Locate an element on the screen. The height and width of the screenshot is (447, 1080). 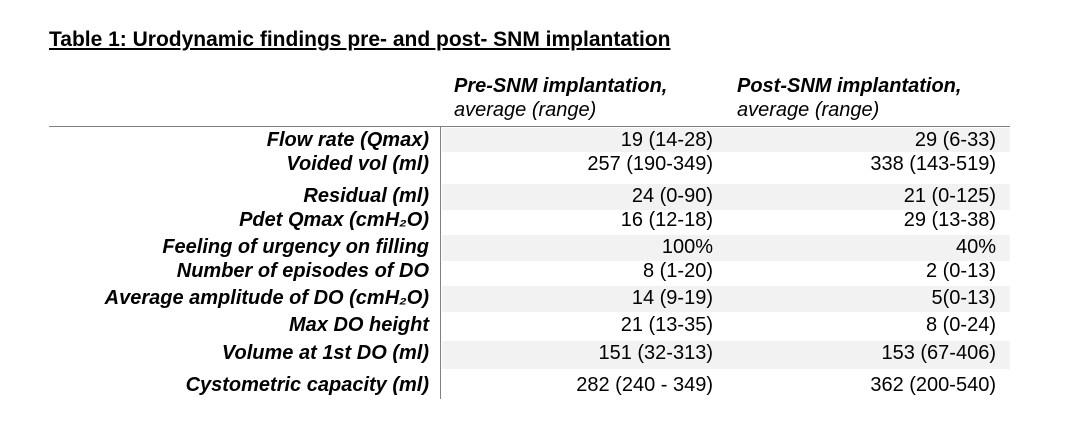
row-label: Number of episodes of DO is located at coordinates (302, 271).